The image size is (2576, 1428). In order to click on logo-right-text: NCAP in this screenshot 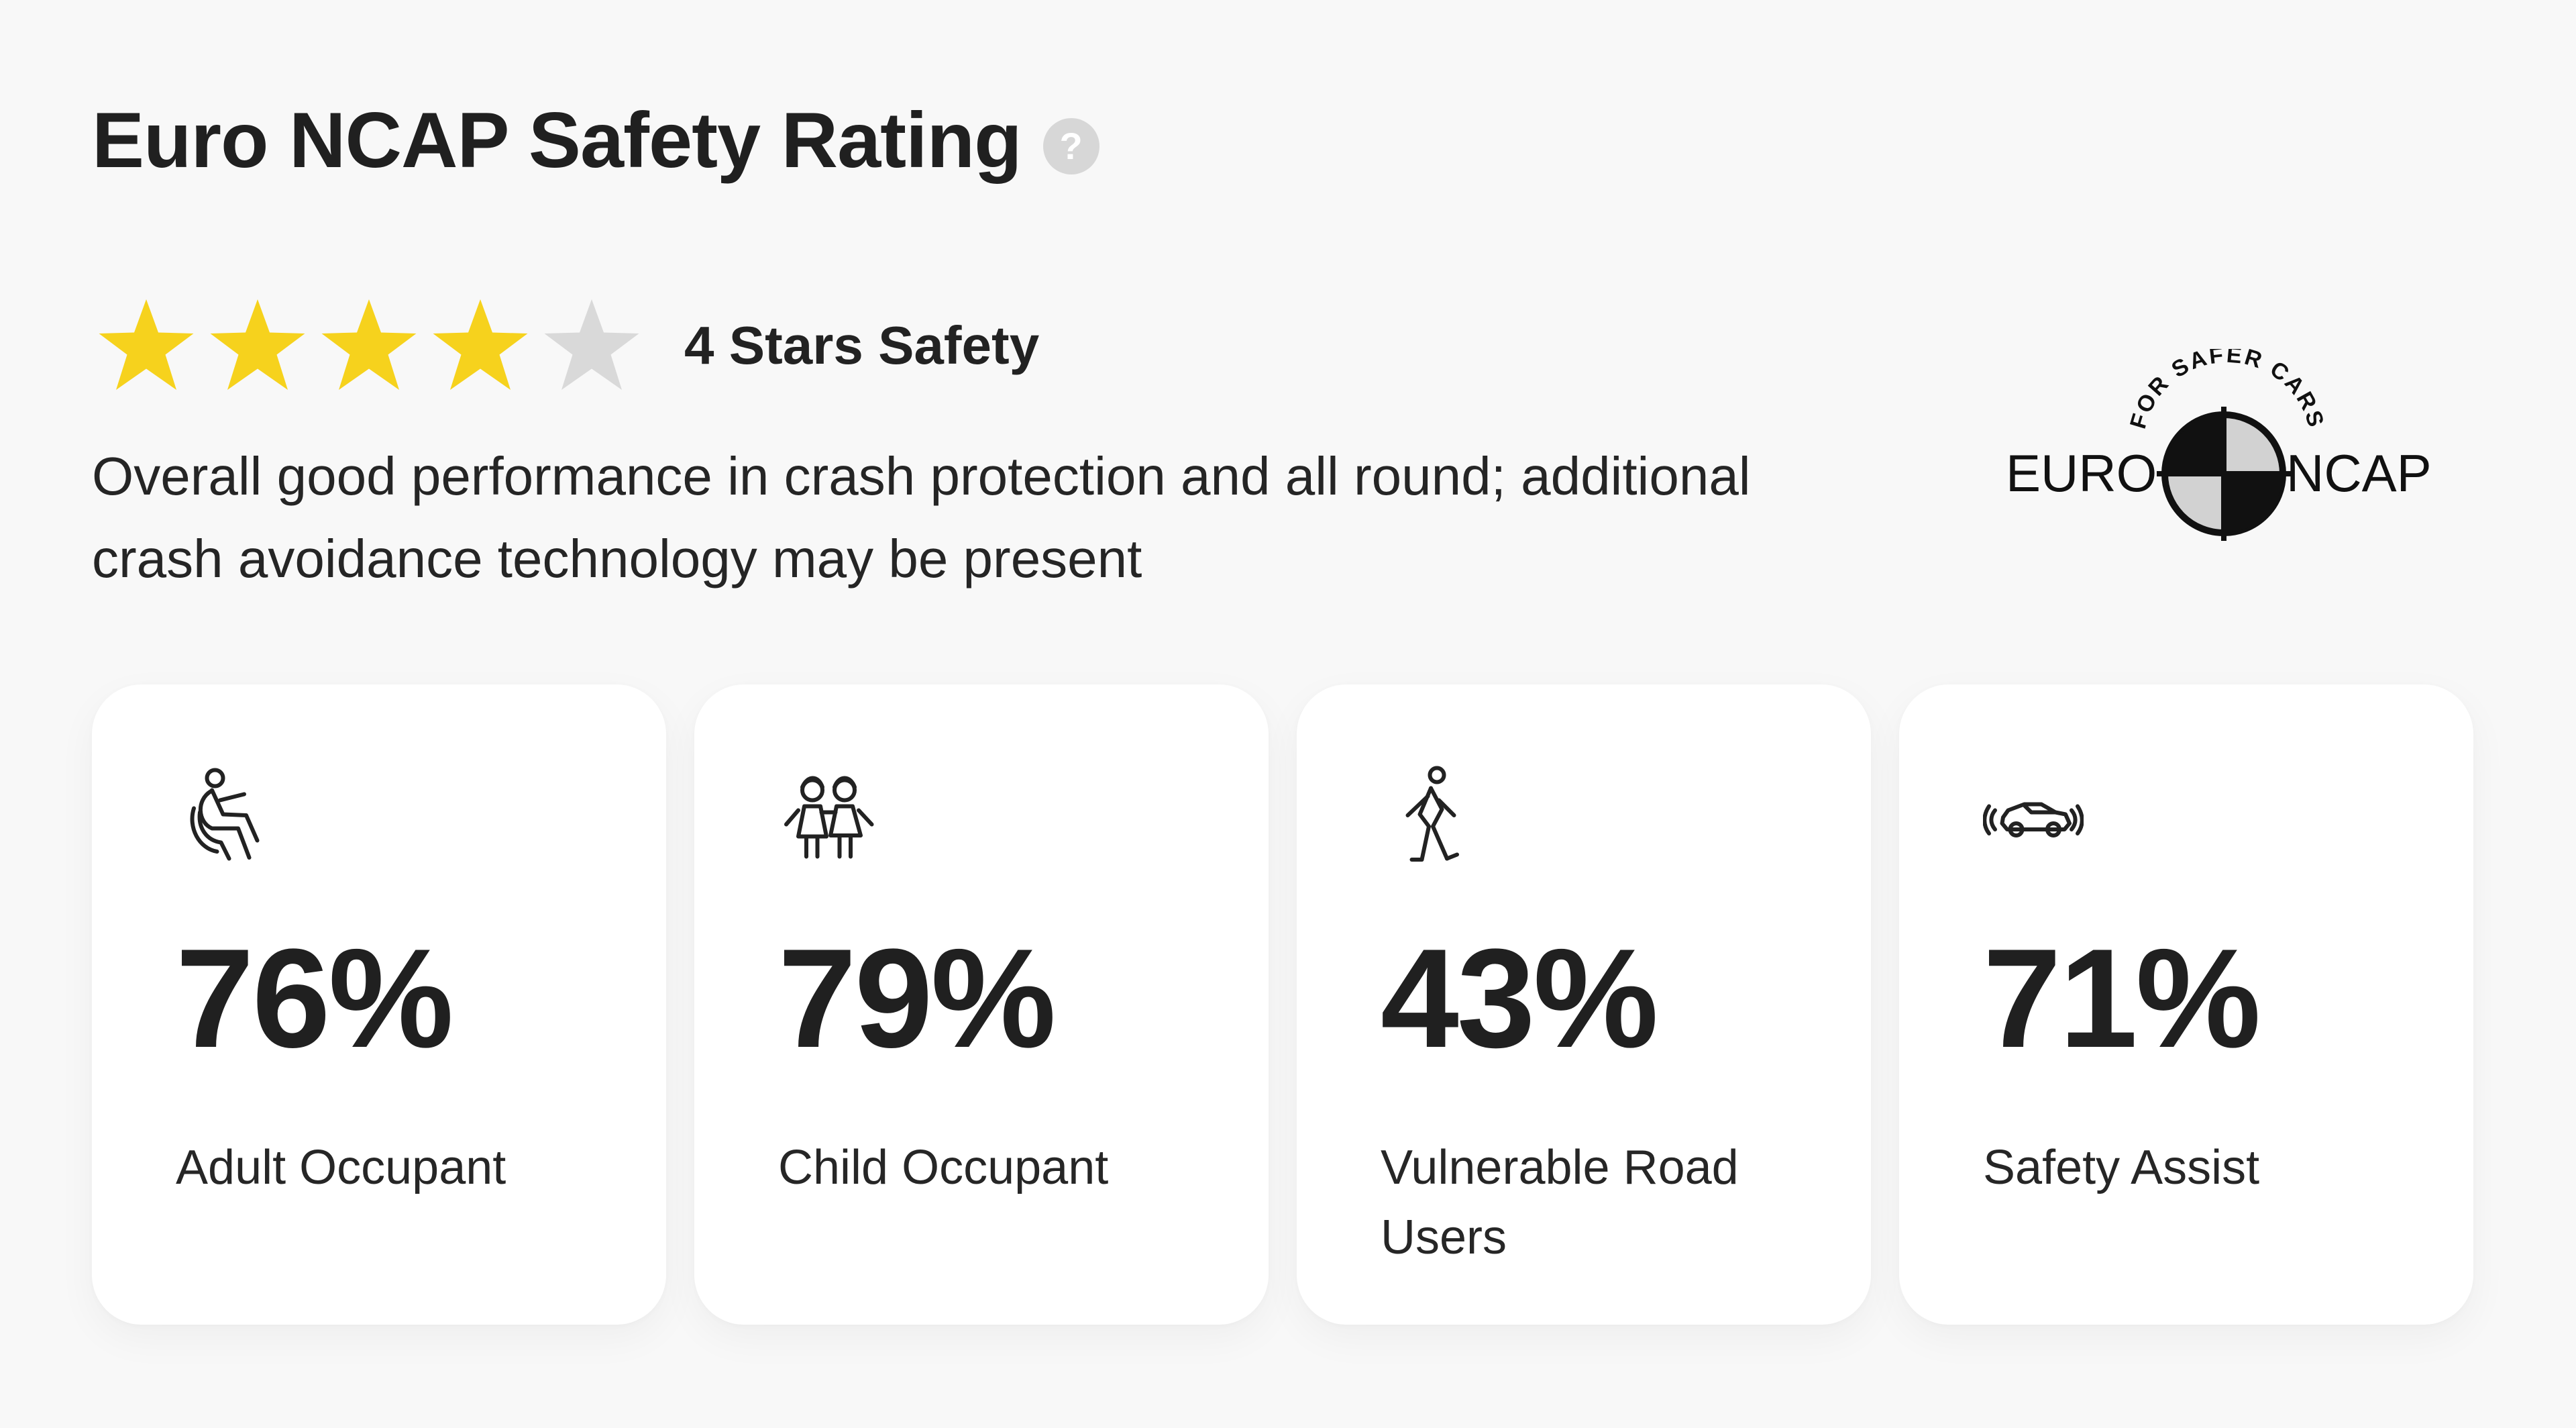, I will do `click(2359, 473)`.